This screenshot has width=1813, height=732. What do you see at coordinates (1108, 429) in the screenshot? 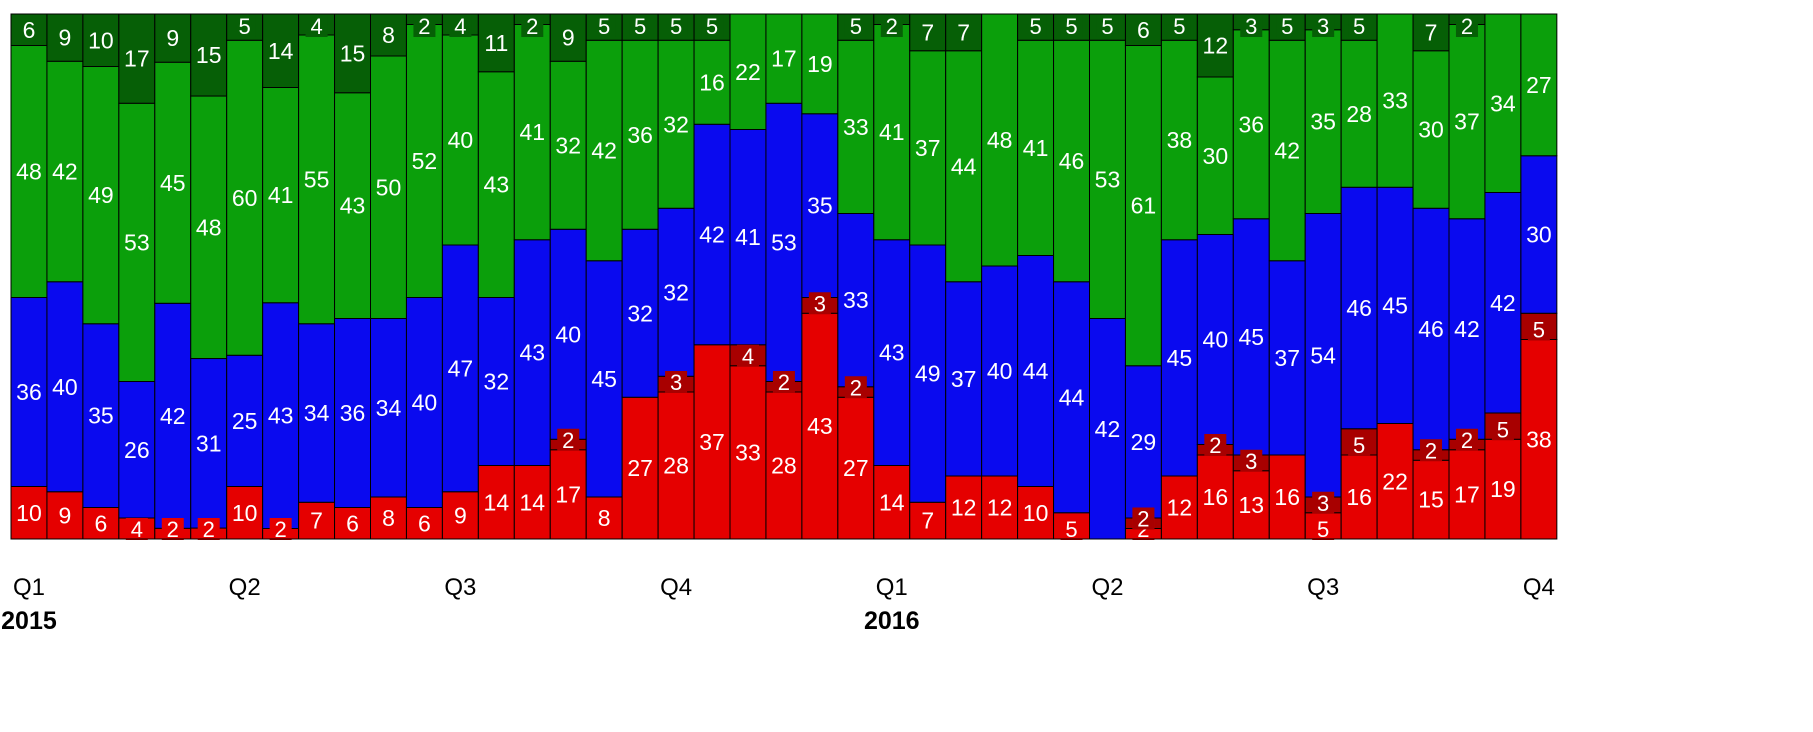
I see `data-label: 42` at bounding box center [1108, 429].